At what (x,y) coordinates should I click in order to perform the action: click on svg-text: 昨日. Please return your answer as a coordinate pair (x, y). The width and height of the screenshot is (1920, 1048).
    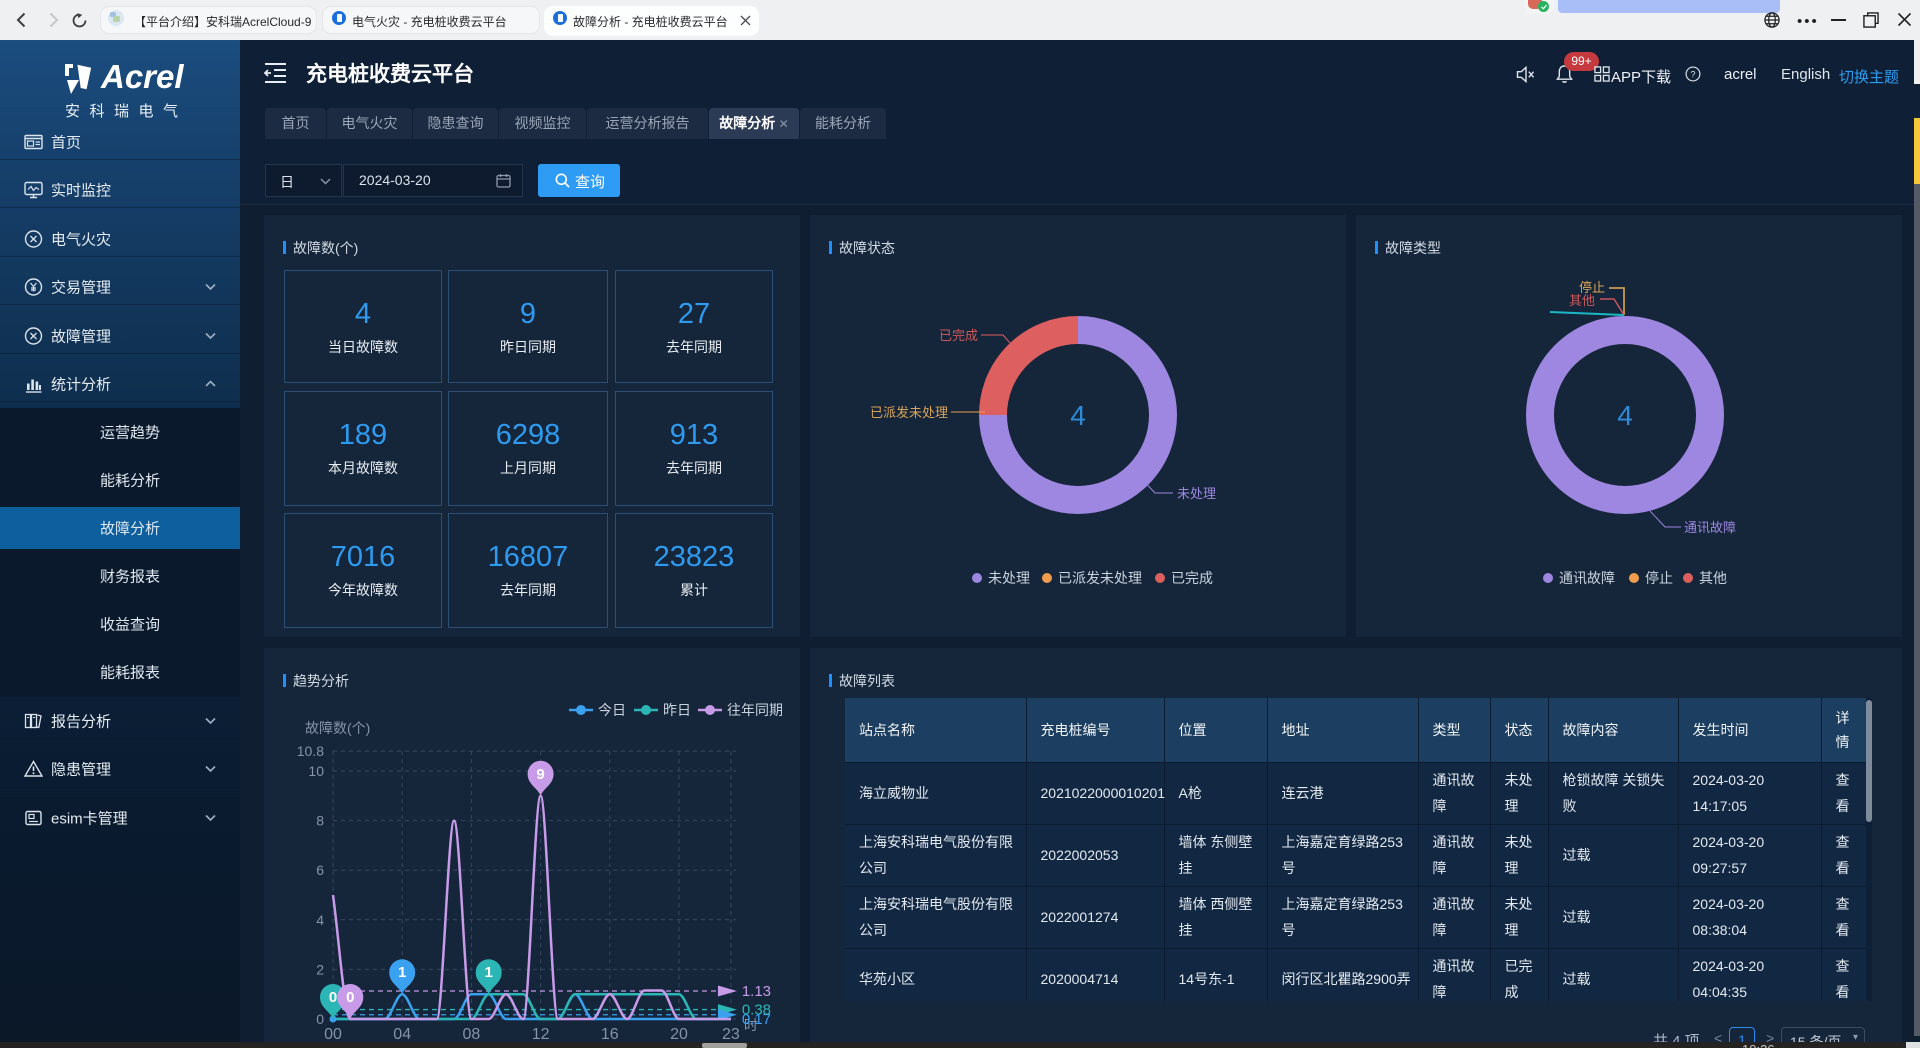
    Looking at the image, I should click on (677, 710).